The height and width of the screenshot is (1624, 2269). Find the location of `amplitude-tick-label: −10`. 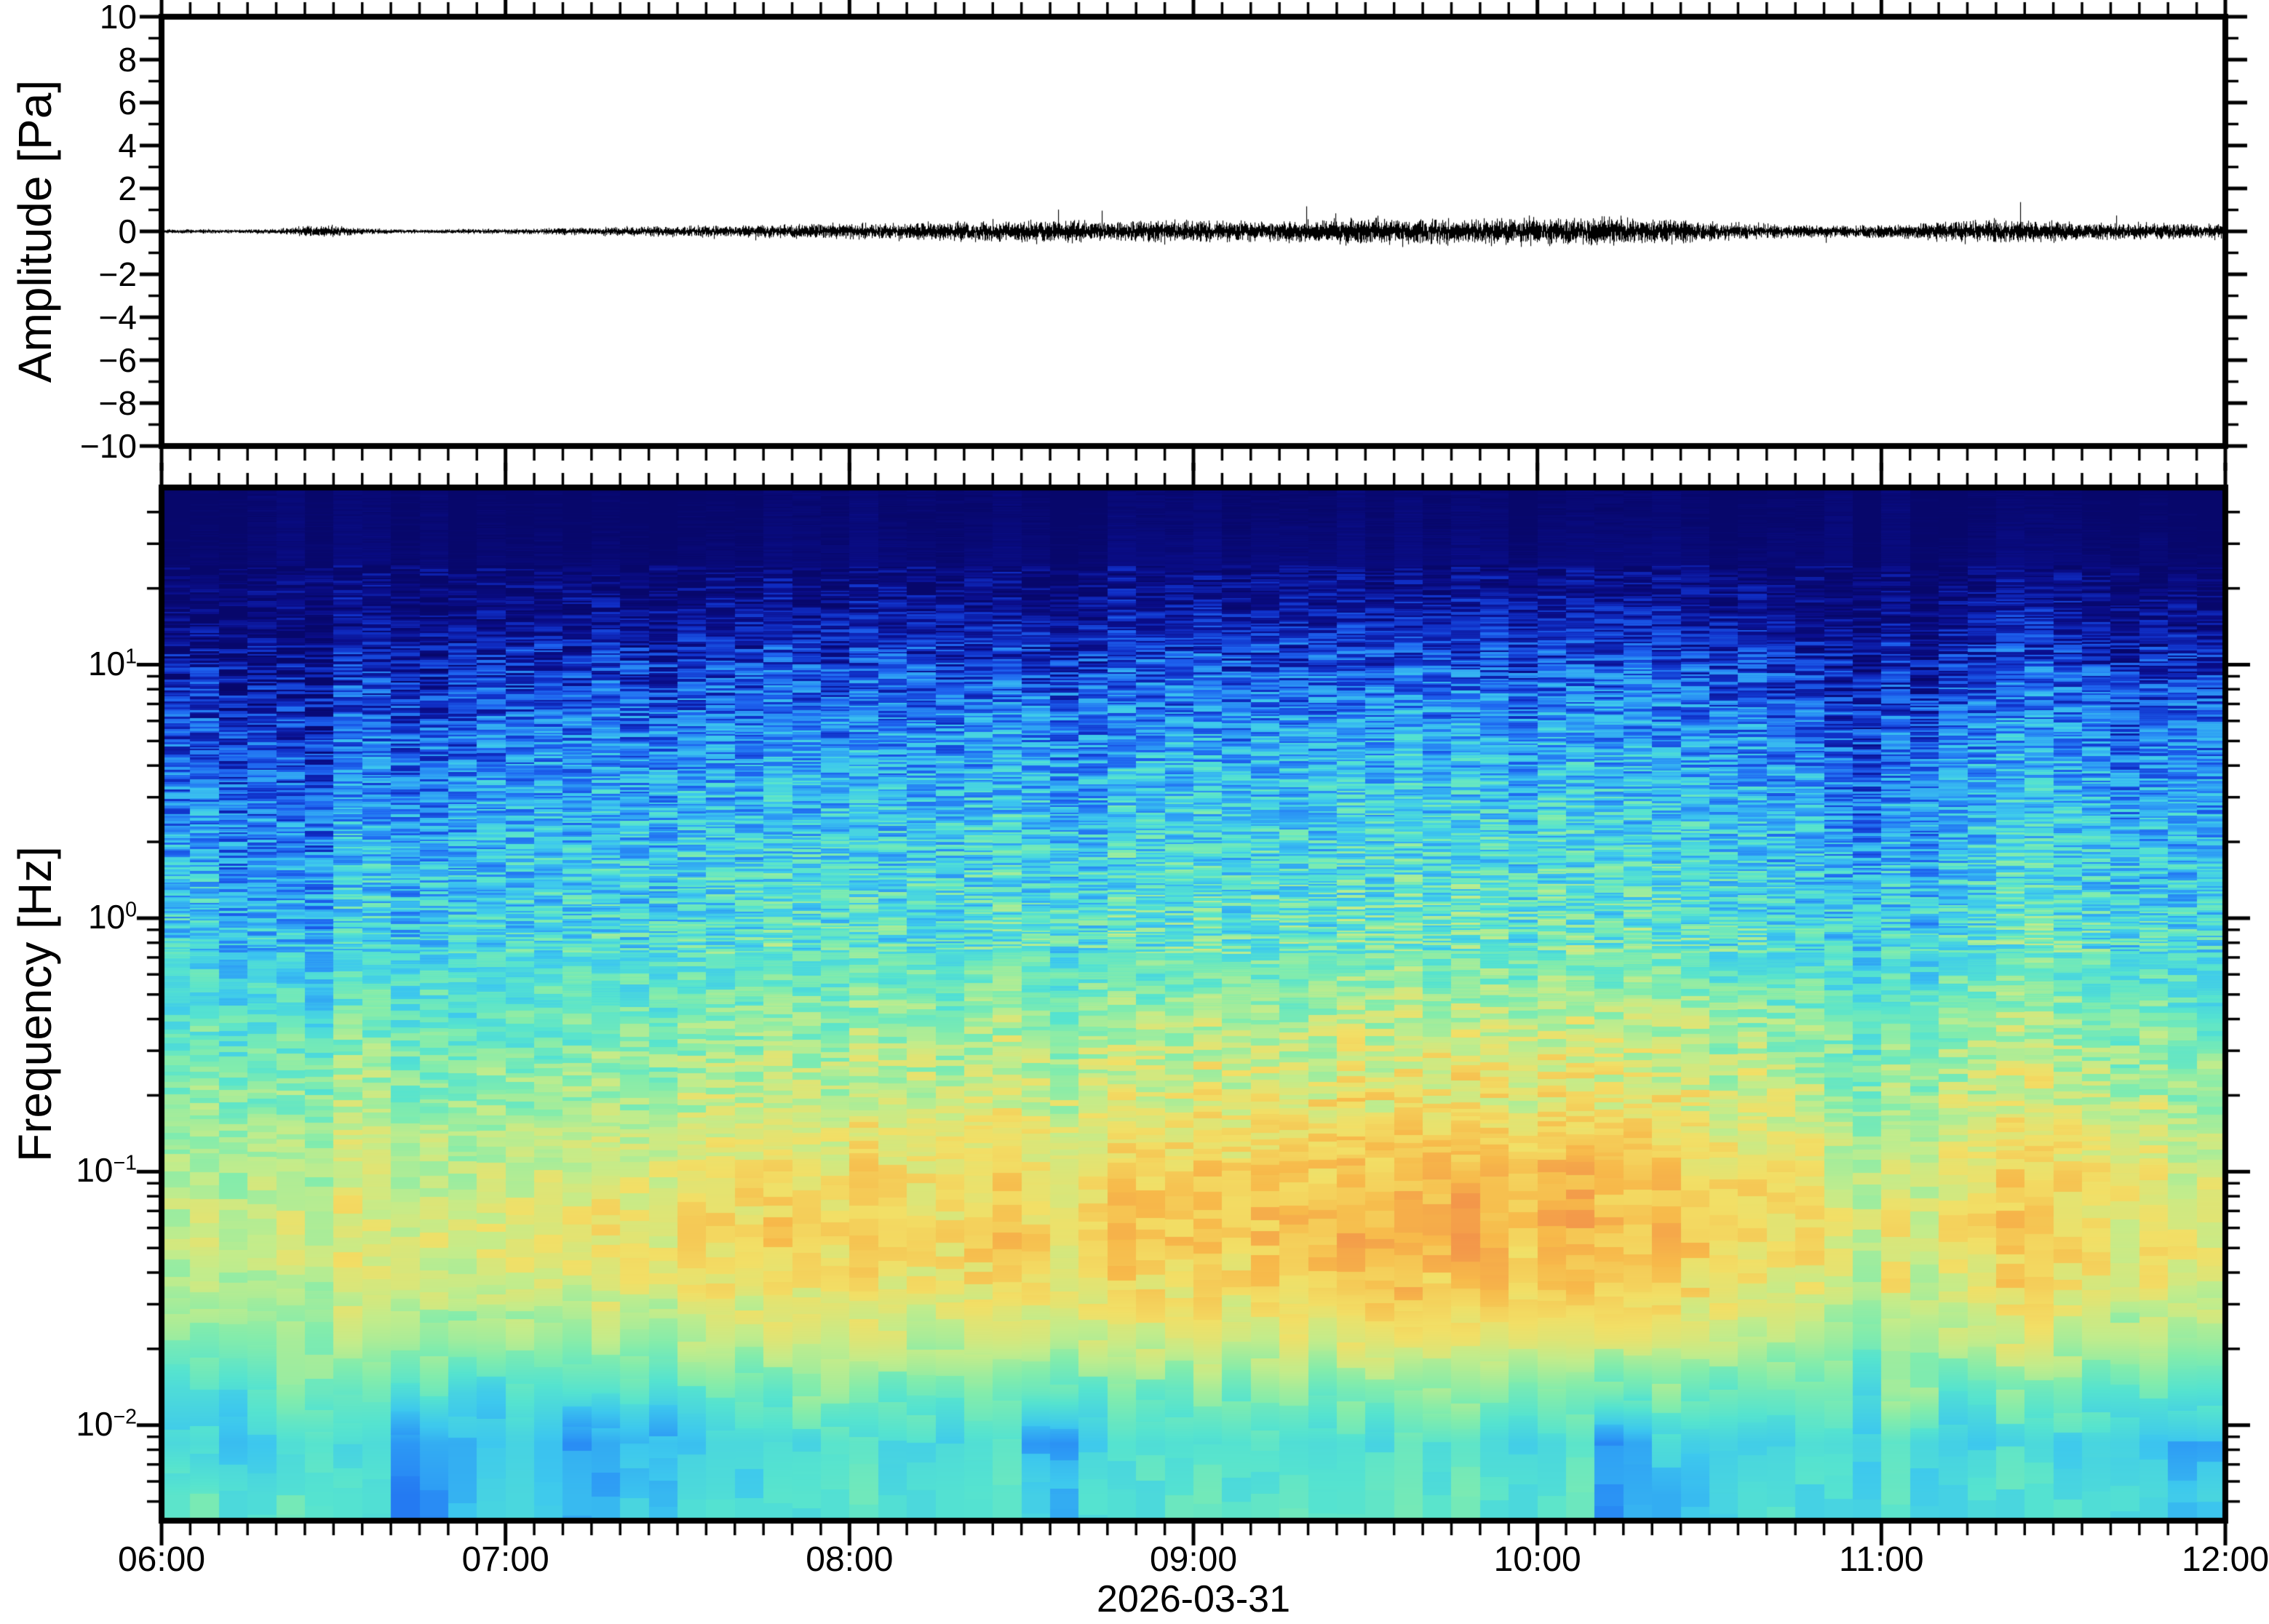

amplitude-tick-label: −10 is located at coordinates (108, 446).